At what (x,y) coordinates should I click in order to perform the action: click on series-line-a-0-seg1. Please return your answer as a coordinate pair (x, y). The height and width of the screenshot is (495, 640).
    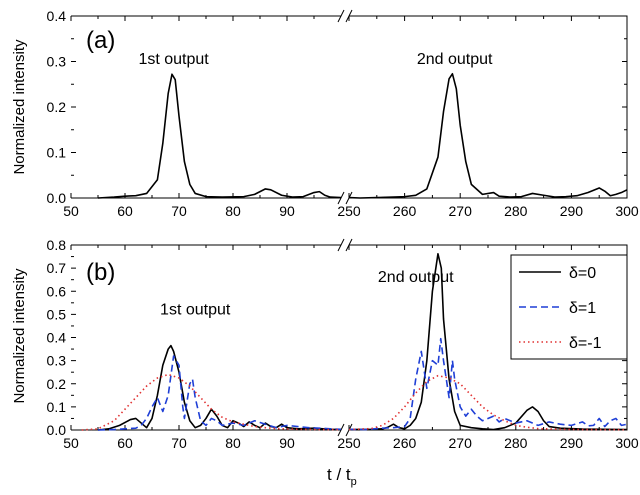
    Looking at the image, I should click on (488, 135).